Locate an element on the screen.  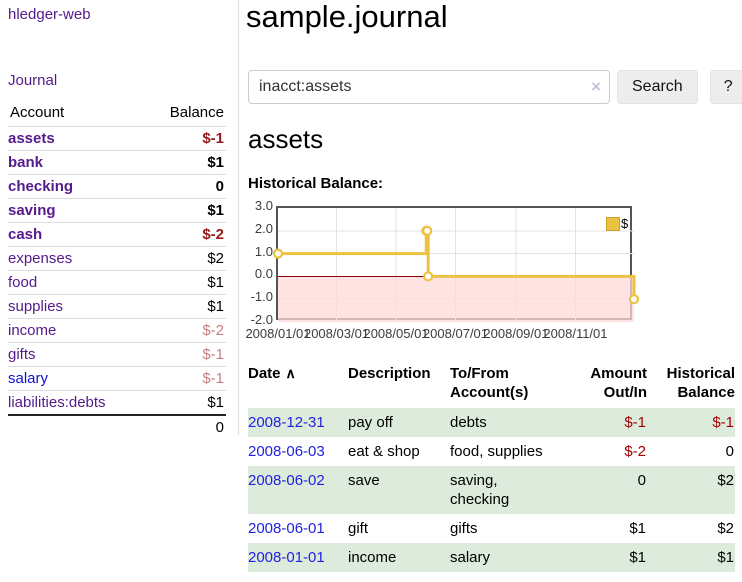
account-link: bank is located at coordinates (26, 162).